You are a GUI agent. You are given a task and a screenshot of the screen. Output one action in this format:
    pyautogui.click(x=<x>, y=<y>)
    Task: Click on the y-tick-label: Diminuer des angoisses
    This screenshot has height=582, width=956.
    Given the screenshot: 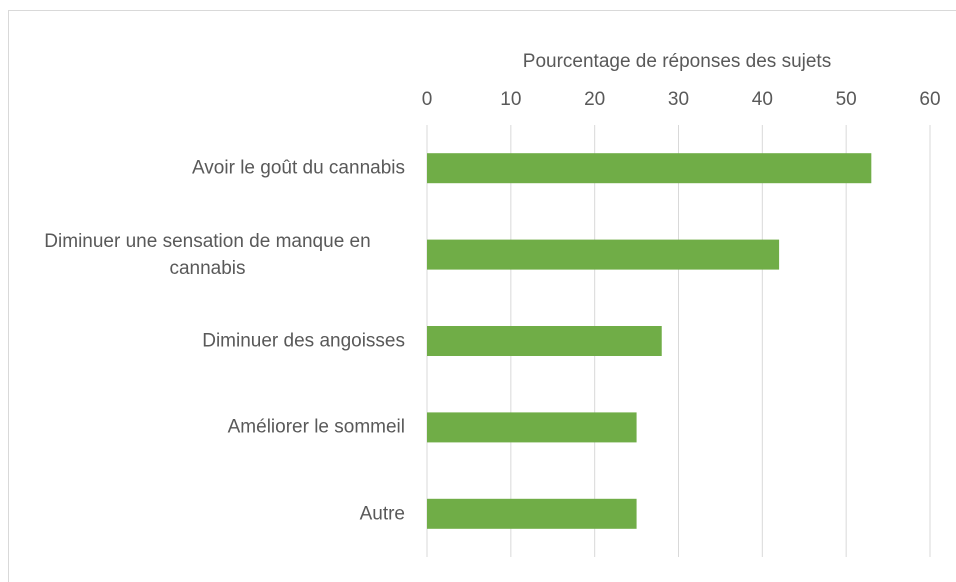 What is the action you would take?
    pyautogui.click(x=303, y=341)
    